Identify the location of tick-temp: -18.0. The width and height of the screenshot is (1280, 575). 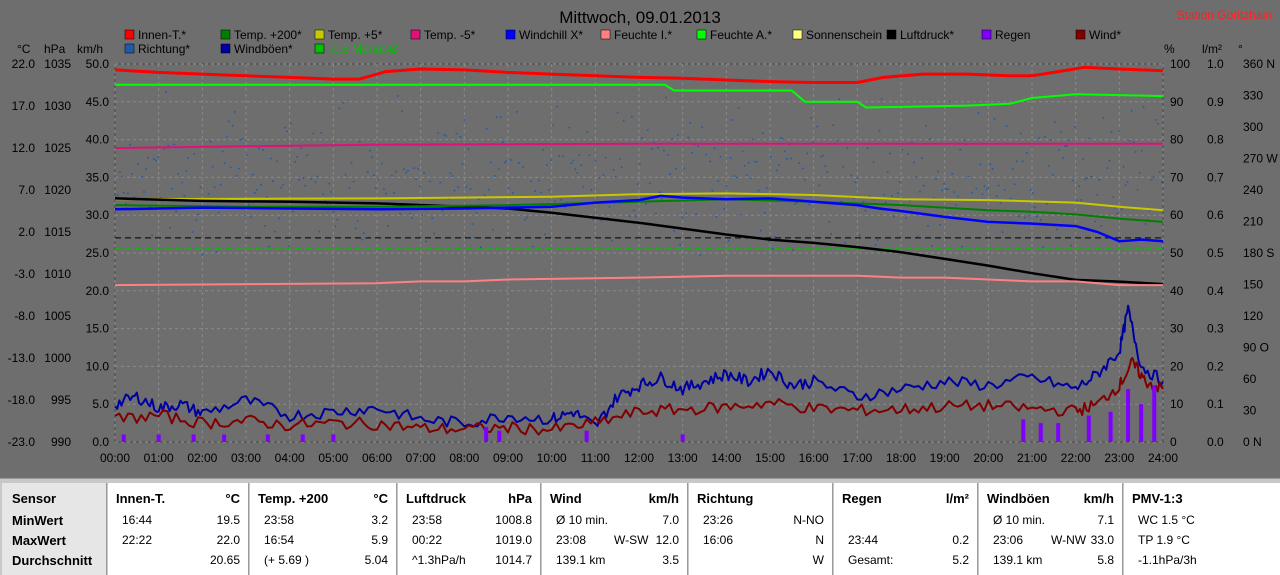
(22, 400).